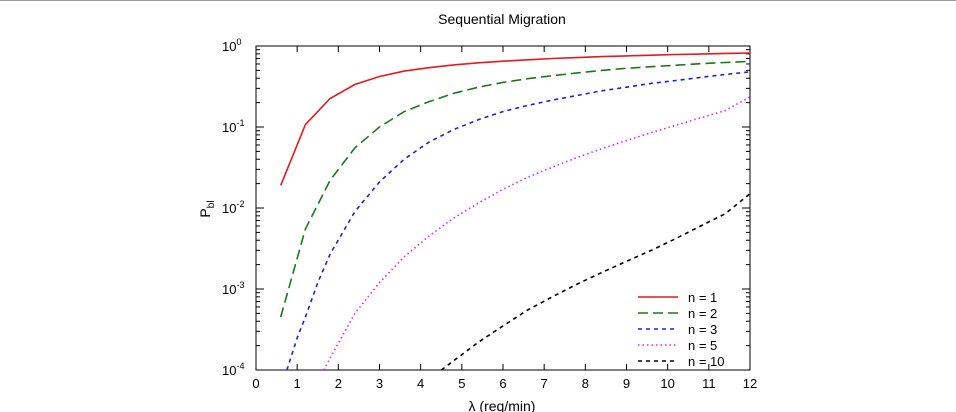 This screenshot has width=956, height=412. What do you see at coordinates (461, 383) in the screenshot?
I see `x-tick-label: 5` at bounding box center [461, 383].